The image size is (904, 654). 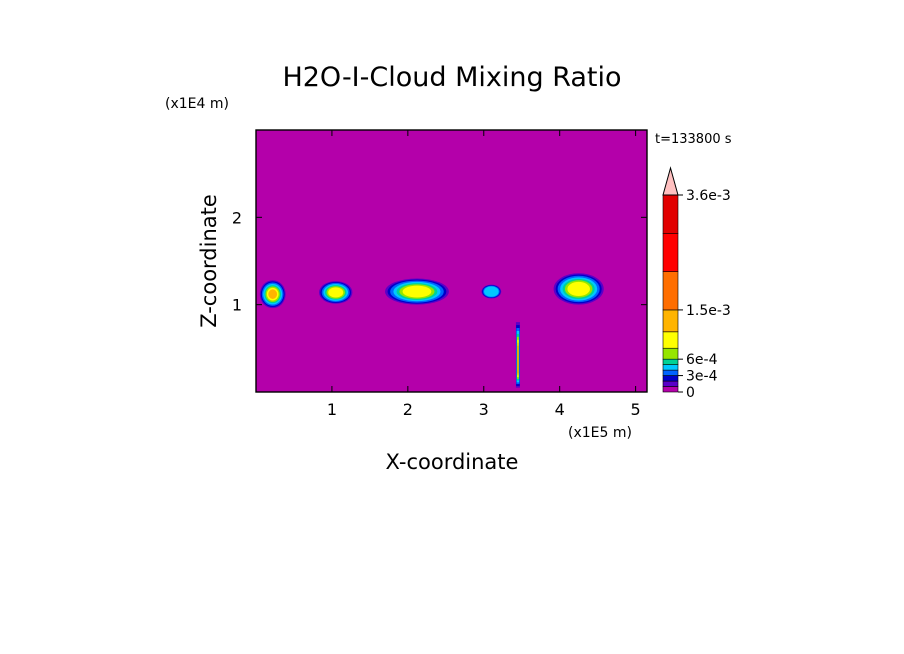 I want to click on y-axis-label: Z-coordinate, so click(x=209, y=261).